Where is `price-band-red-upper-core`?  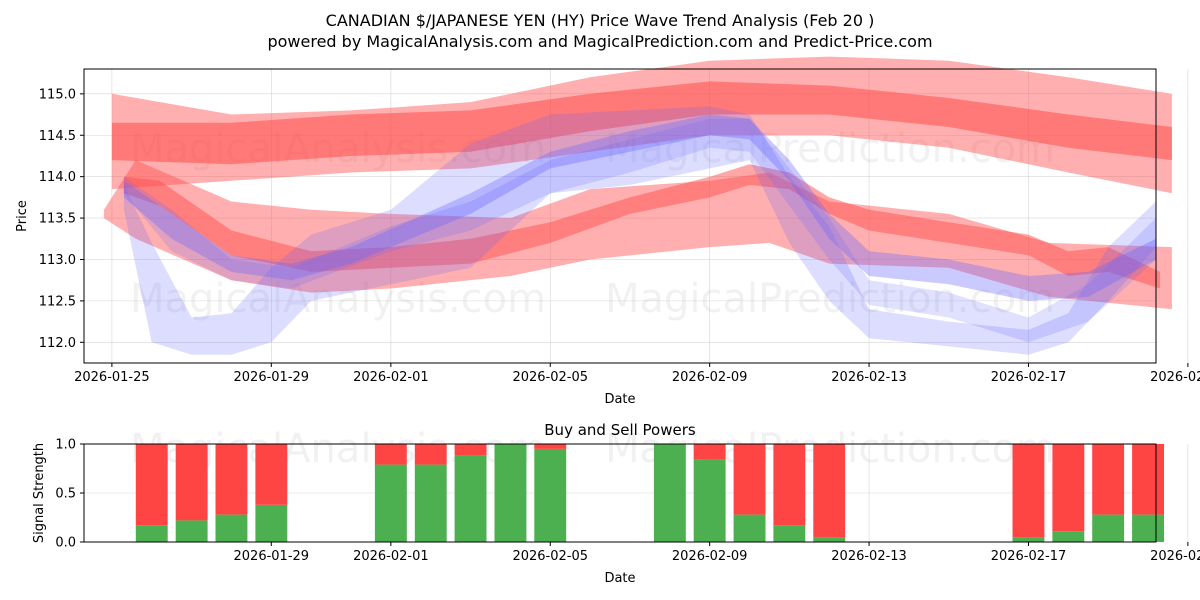
price-band-red-upper-core is located at coordinates (641, 123).